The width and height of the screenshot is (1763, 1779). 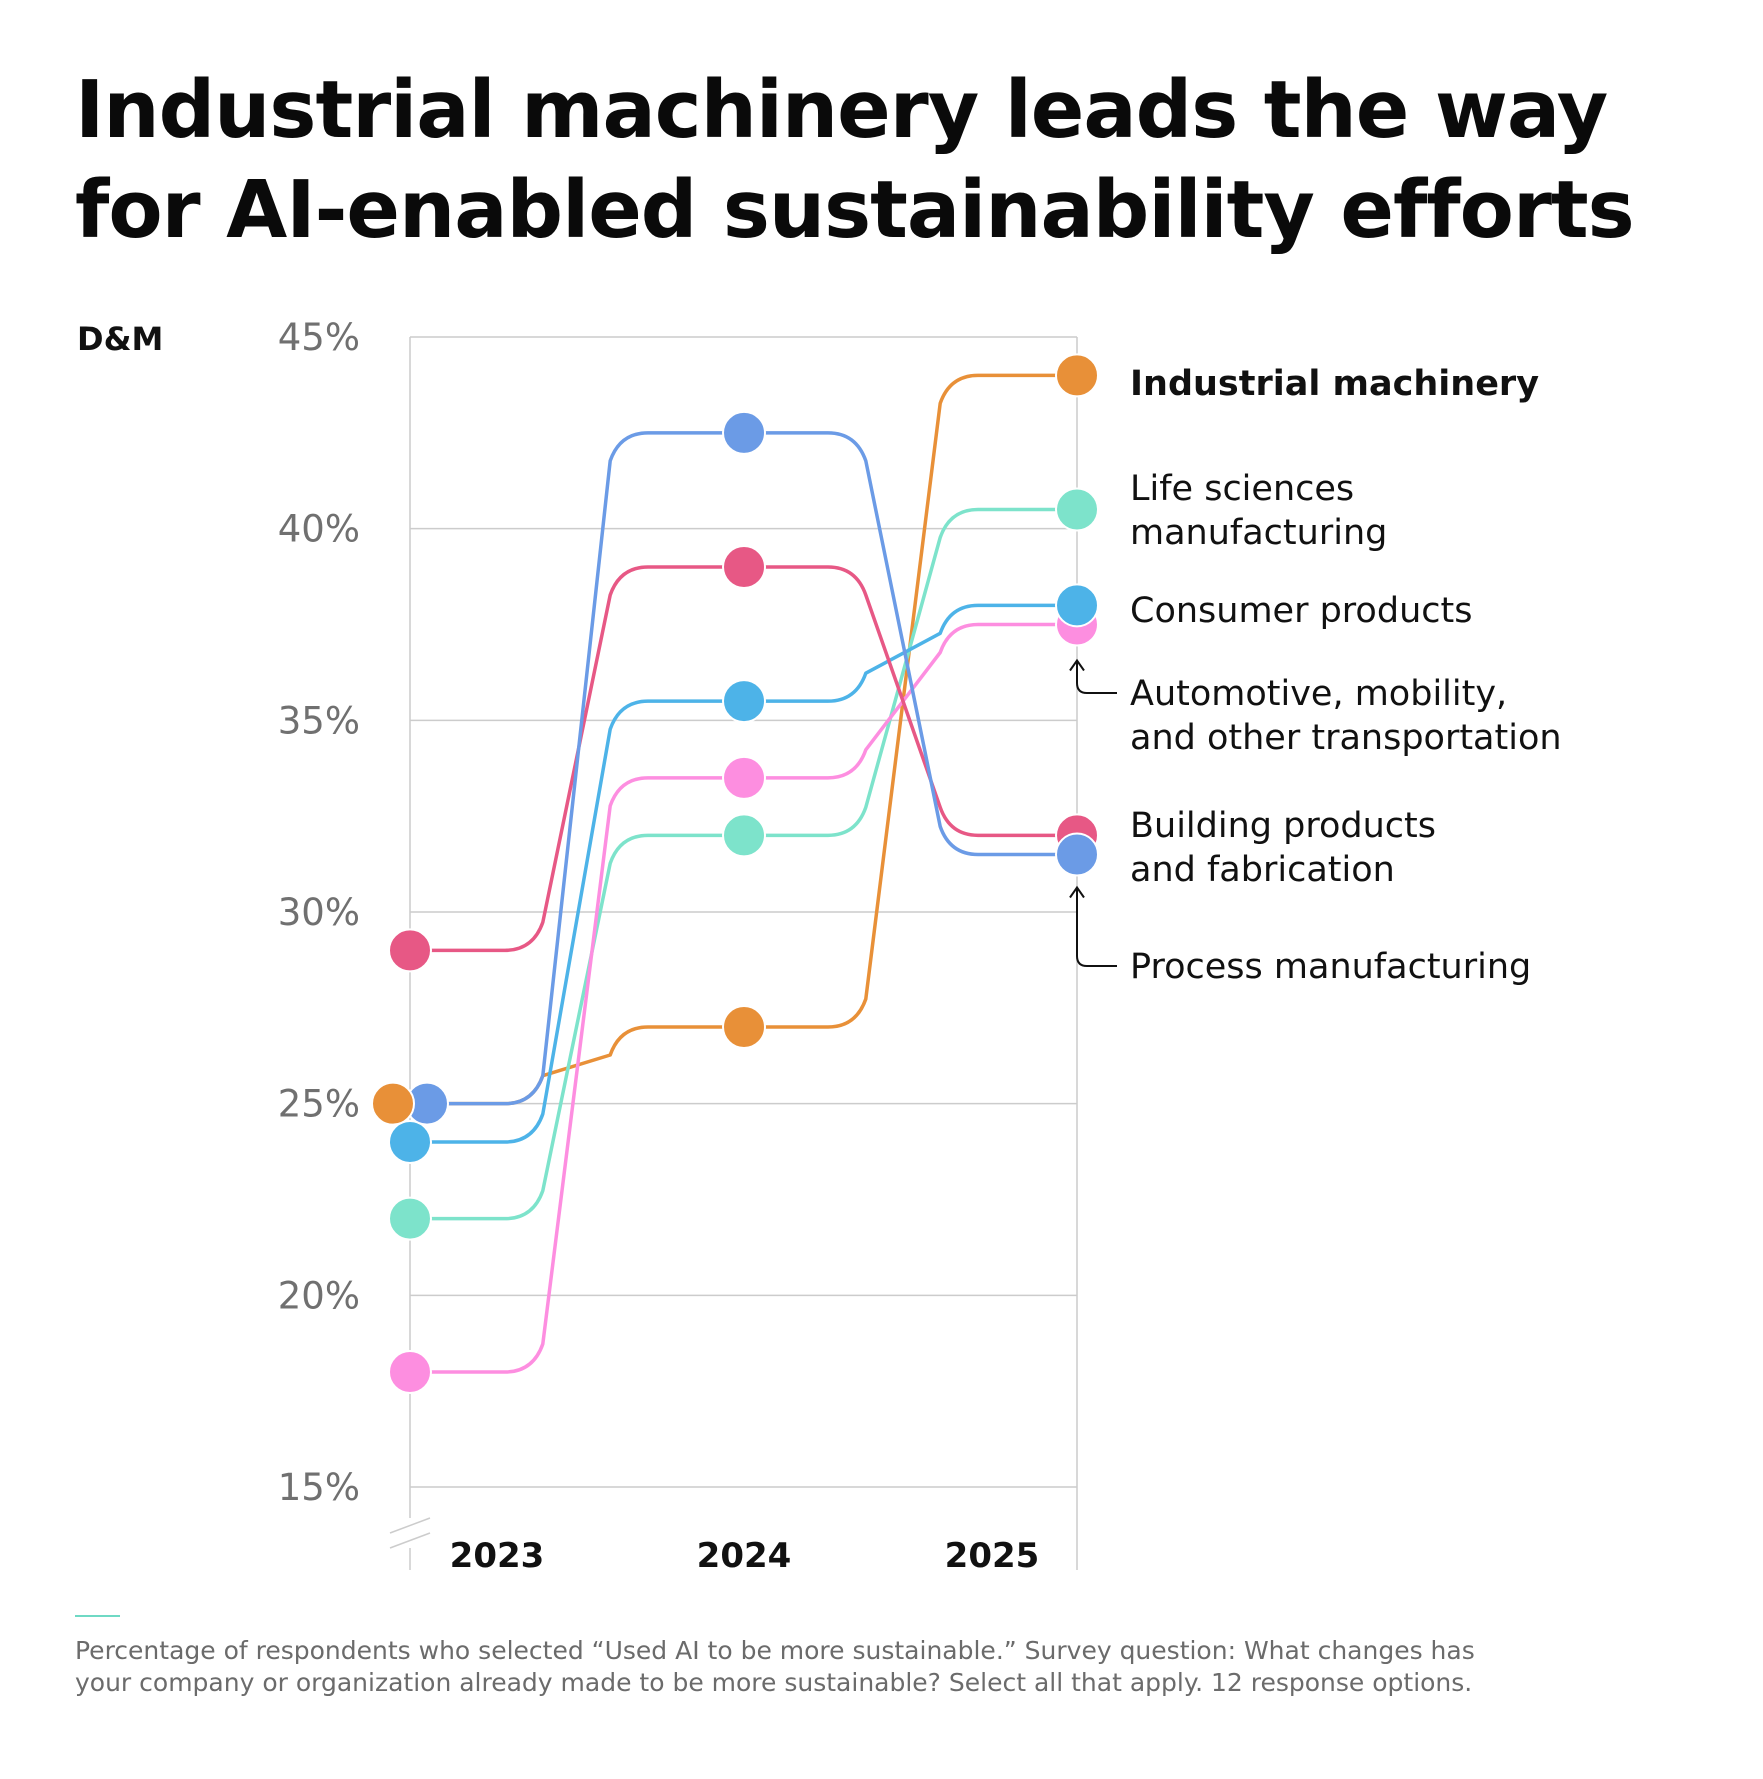 I want to click on y-axis-ticks: 15% 20% 25% 30% 35% 40% 45%, so click(x=319, y=912).